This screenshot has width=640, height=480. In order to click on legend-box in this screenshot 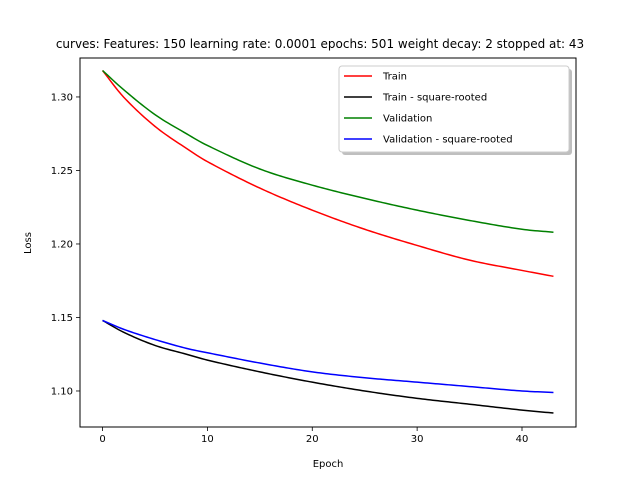, I will do `click(454, 109)`.